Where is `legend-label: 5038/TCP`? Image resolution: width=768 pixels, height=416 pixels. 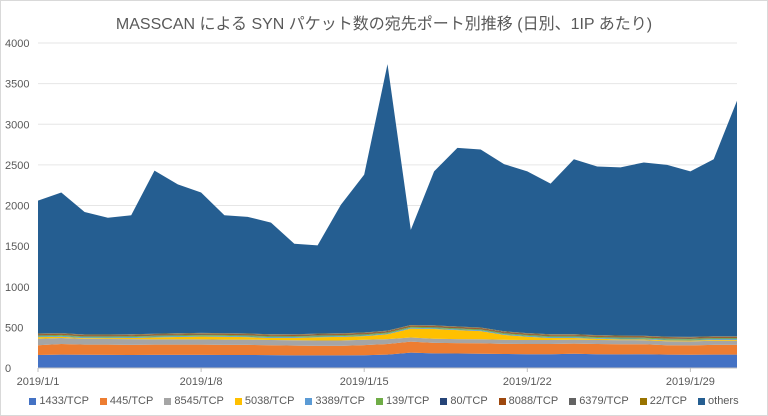
legend-label: 5038/TCP is located at coordinates (269, 401).